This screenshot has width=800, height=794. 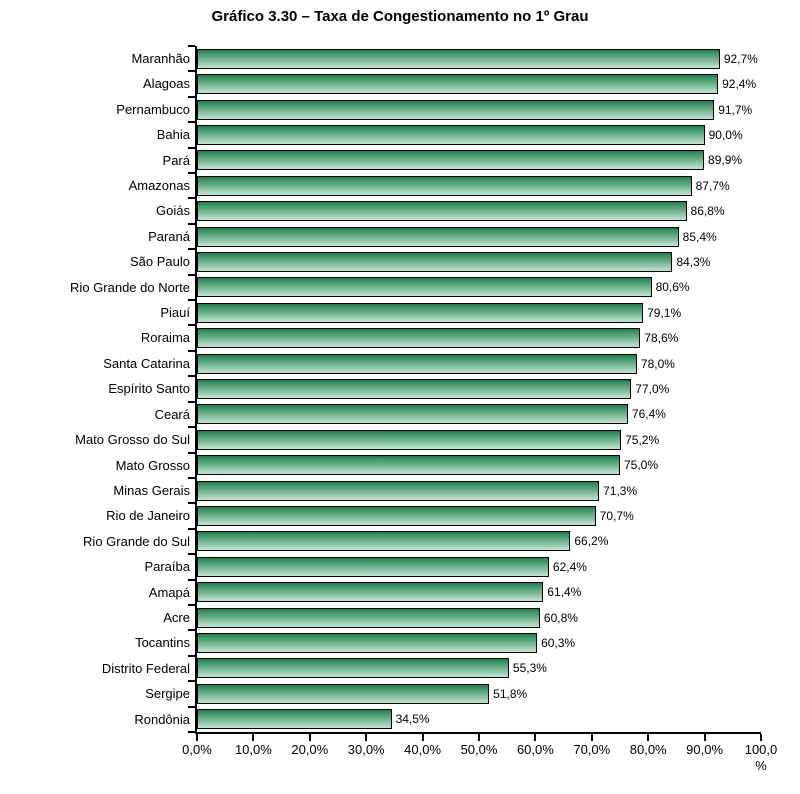 What do you see at coordinates (712, 185) in the screenshot?
I see `bar-value-label: 87,7%` at bounding box center [712, 185].